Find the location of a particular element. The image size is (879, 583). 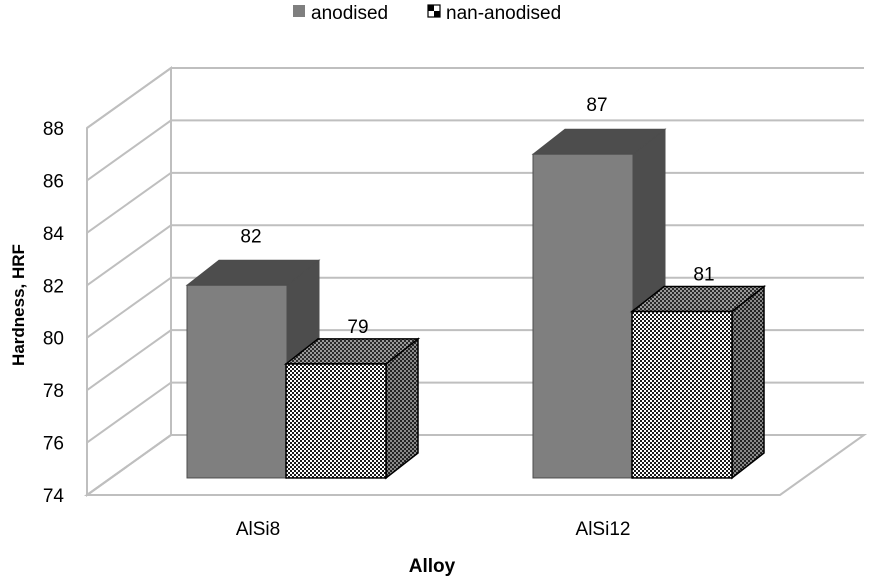

y-tick-label-80: 80 is located at coordinates (53, 339).